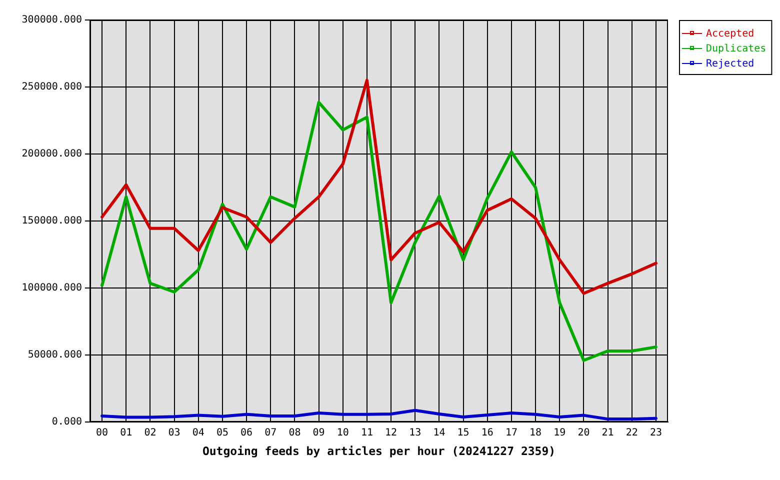  I want to click on x-tick-label: 01, so click(126, 433).